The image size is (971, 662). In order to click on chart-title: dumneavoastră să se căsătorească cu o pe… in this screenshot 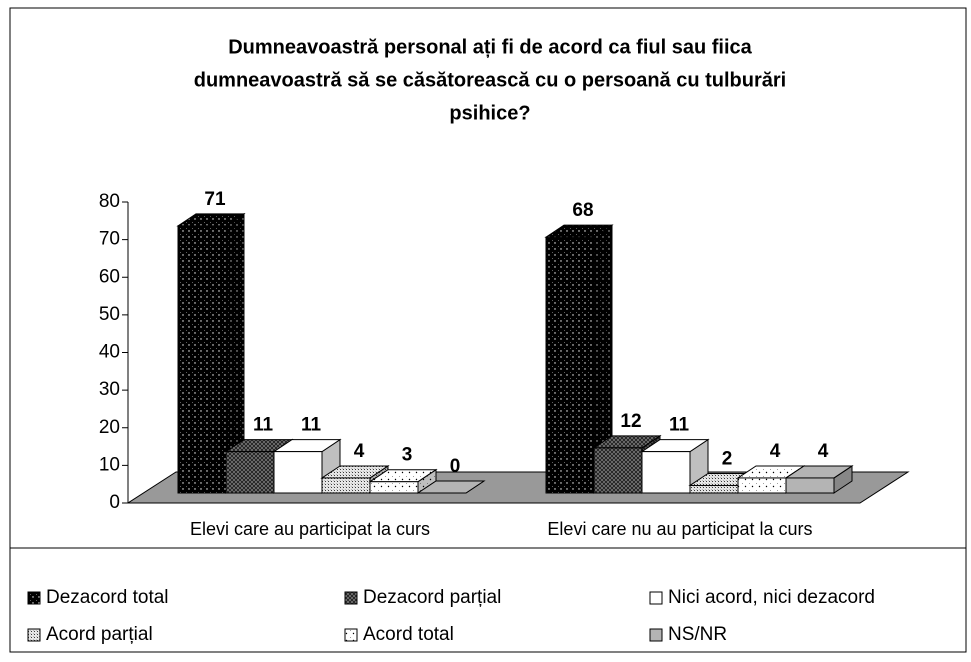, I will do `click(490, 80)`.